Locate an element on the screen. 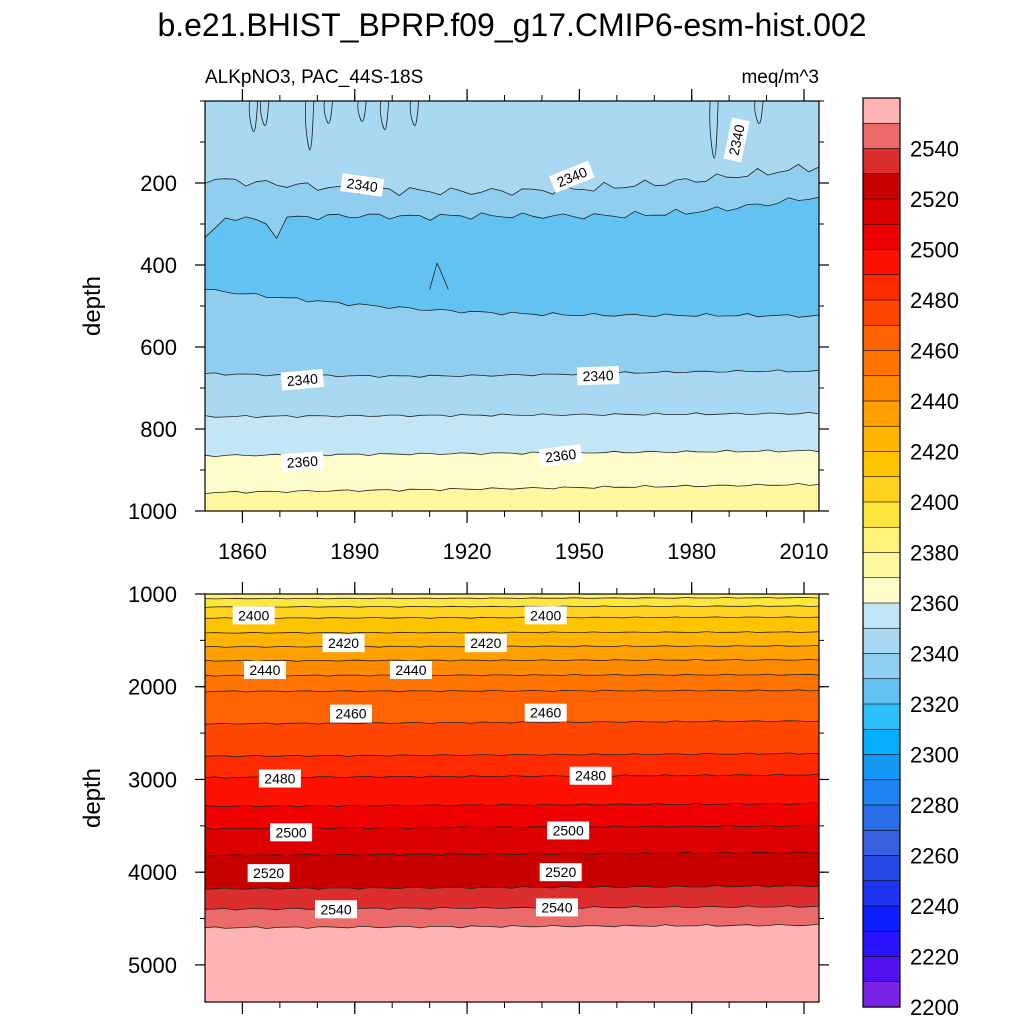 The image size is (1024, 1024). contour-label-text: 2540 is located at coordinates (556, 907).